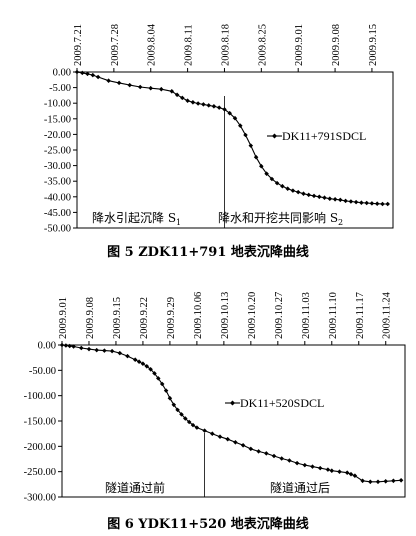 Image resolution: width=416 pixels, height=536 pixels. Describe the element at coordinates (57, 119) in the screenshot. I see `y-tick-label: -15.00` at that location.